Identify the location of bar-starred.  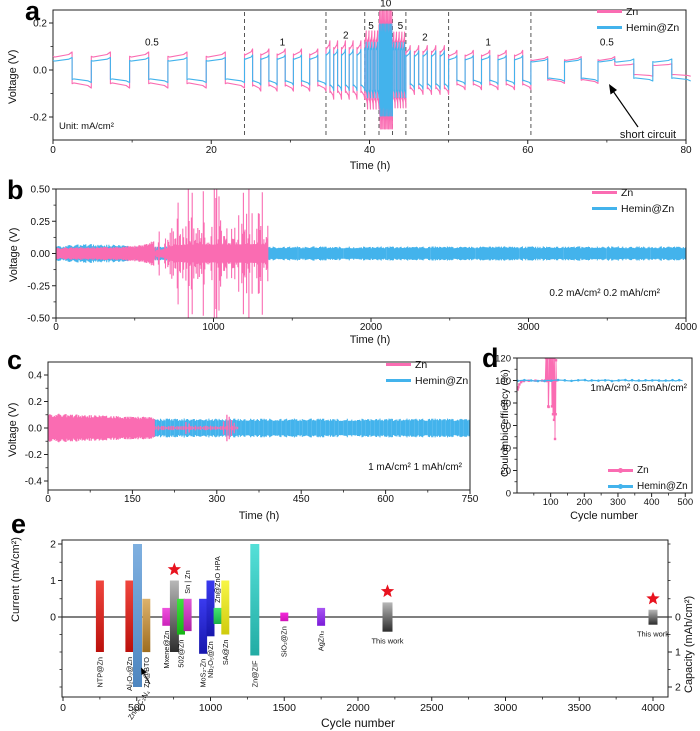
(174, 616).